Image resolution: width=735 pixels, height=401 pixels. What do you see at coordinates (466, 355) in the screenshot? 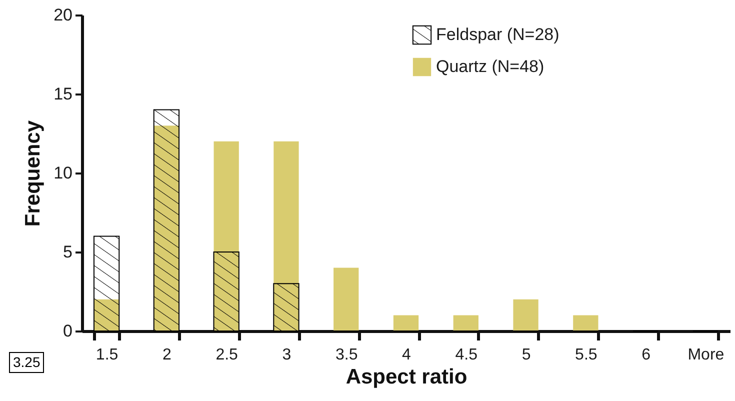
I see `x-tick-label: 4.5` at bounding box center [466, 355].